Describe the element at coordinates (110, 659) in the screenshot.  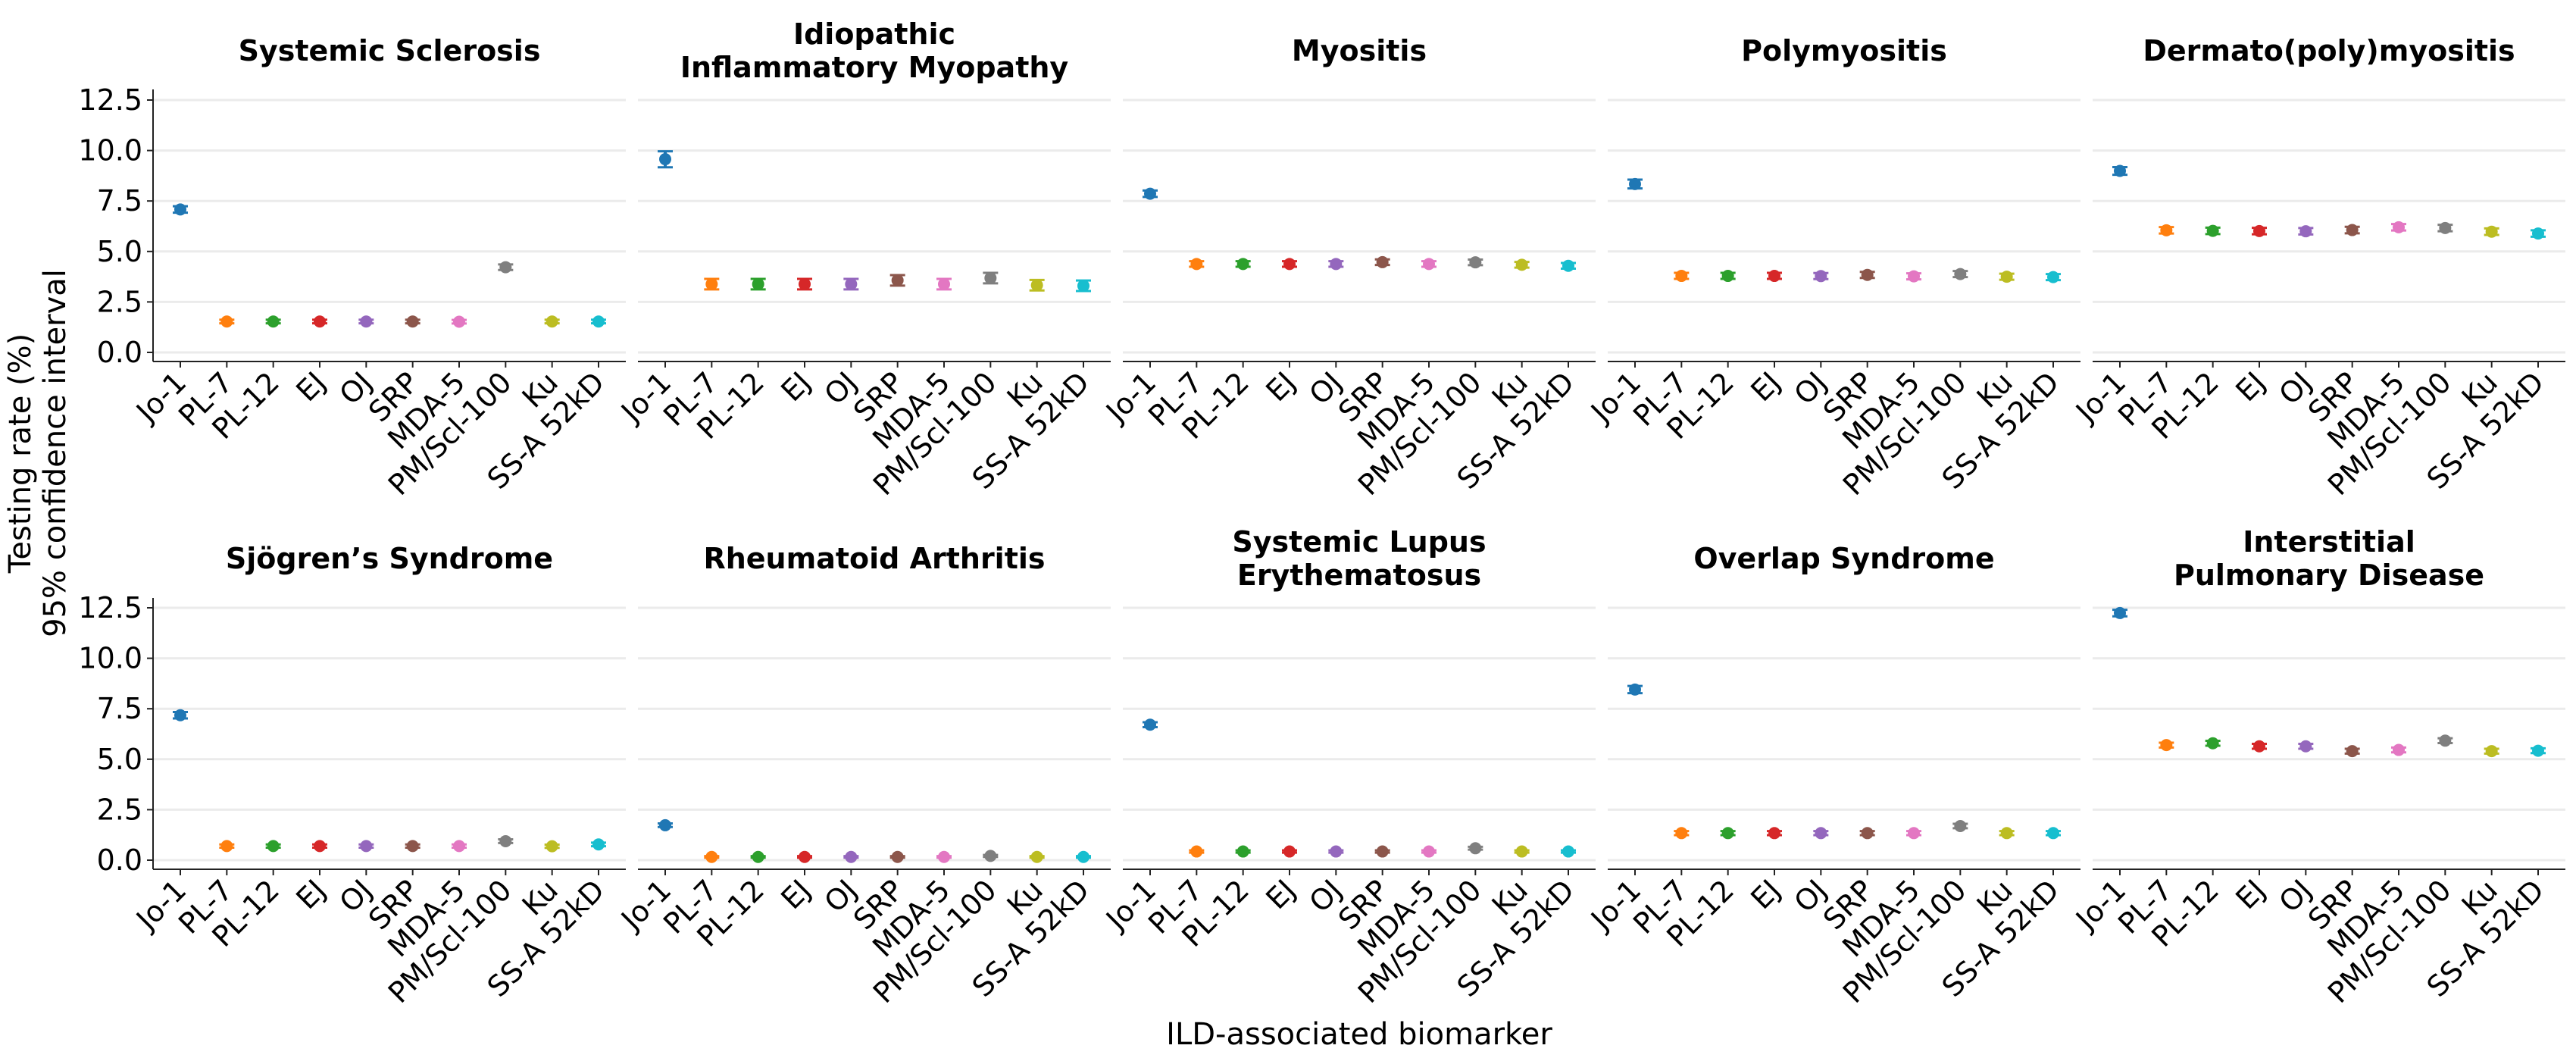
I see `y-tick-label: 10.0` at that location.